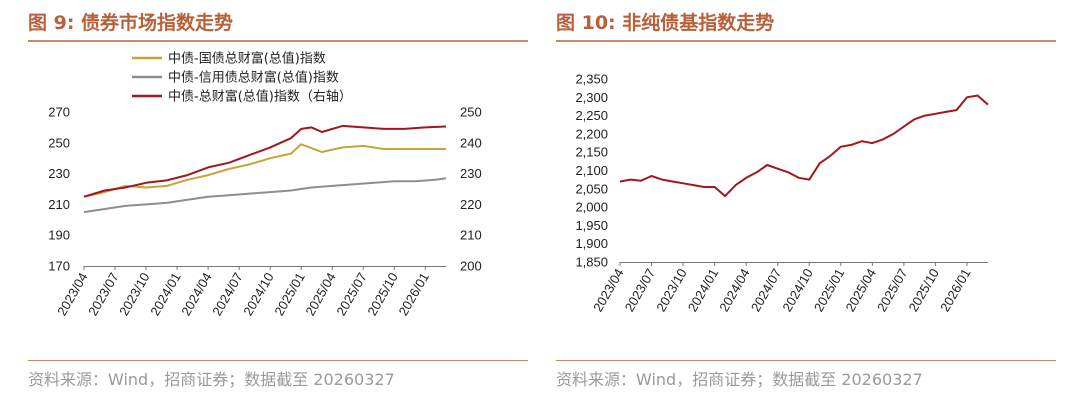  What do you see at coordinates (260, 97) in the screenshot?
I see `legend-label-3: 中债-总财富(总值)指数（右轴）` at bounding box center [260, 97].